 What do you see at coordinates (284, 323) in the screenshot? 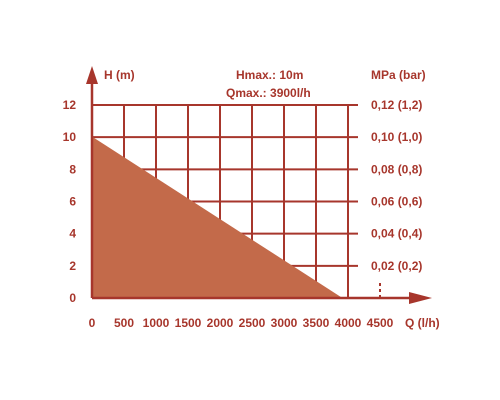
I see `x-tick-label: 3000` at bounding box center [284, 323].